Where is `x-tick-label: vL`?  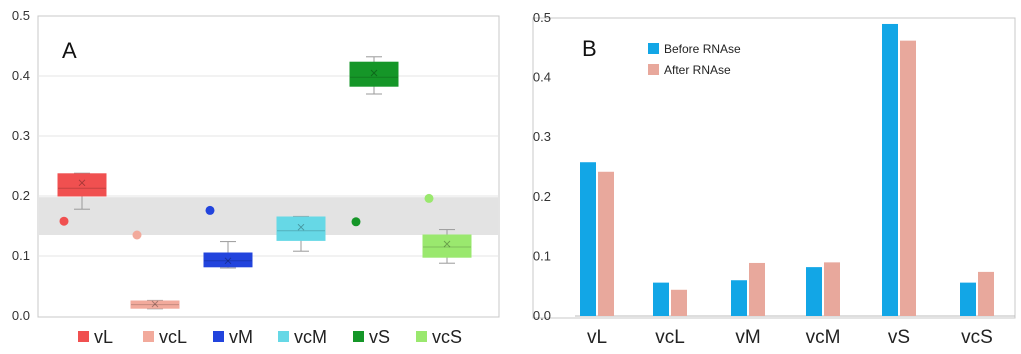
x-tick-label: vL is located at coordinates (597, 337).